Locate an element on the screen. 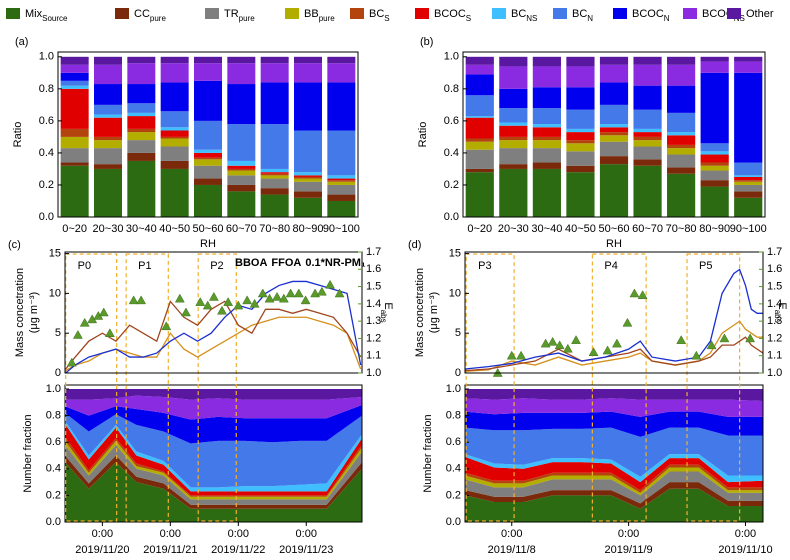 The height and width of the screenshot is (560, 790). legend-label-sub: pure is located at coordinates (247, 18).